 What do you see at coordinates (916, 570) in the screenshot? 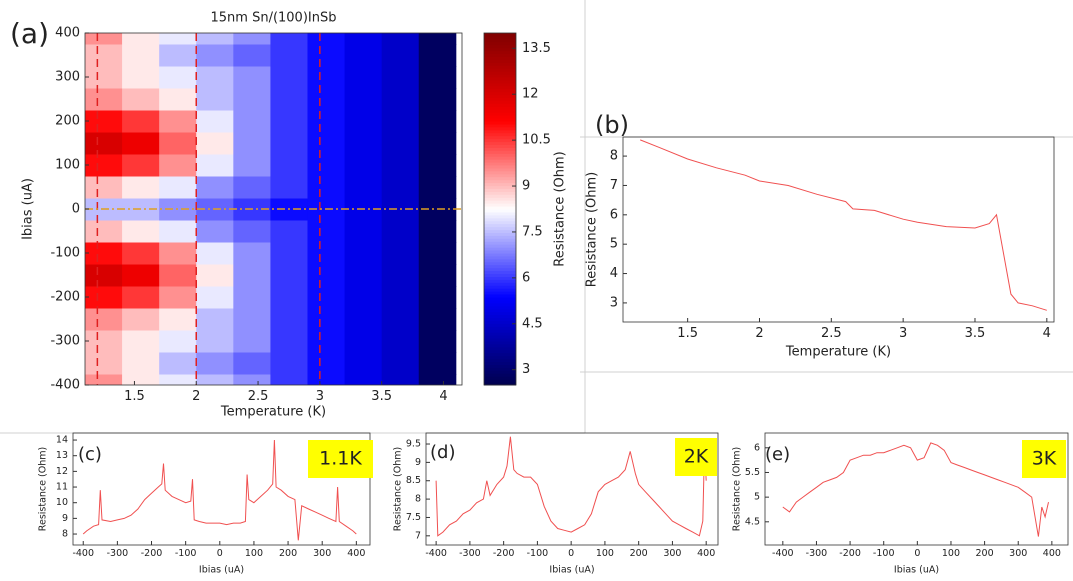
I see `x-axis-label: Ibias (uA)` at bounding box center [916, 570].